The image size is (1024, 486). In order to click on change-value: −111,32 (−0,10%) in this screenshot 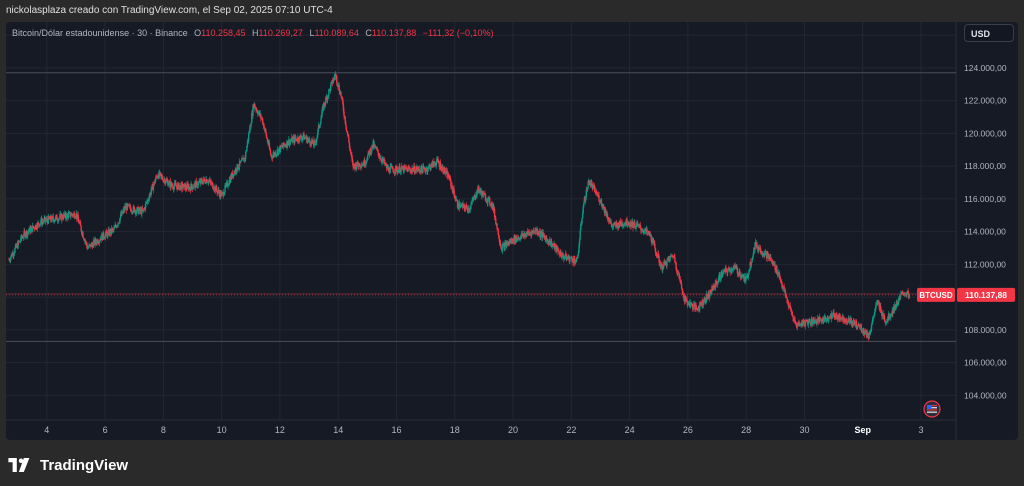, I will do `click(458, 33)`.